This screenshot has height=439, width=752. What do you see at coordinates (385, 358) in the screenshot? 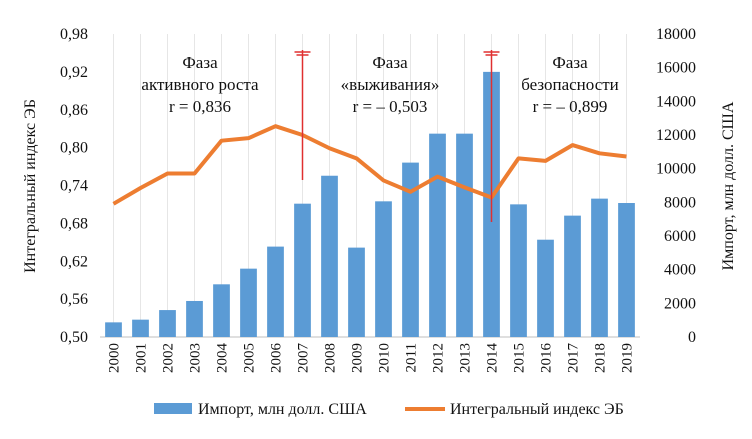
I see `x-tick-label: 2010` at bounding box center [385, 358].